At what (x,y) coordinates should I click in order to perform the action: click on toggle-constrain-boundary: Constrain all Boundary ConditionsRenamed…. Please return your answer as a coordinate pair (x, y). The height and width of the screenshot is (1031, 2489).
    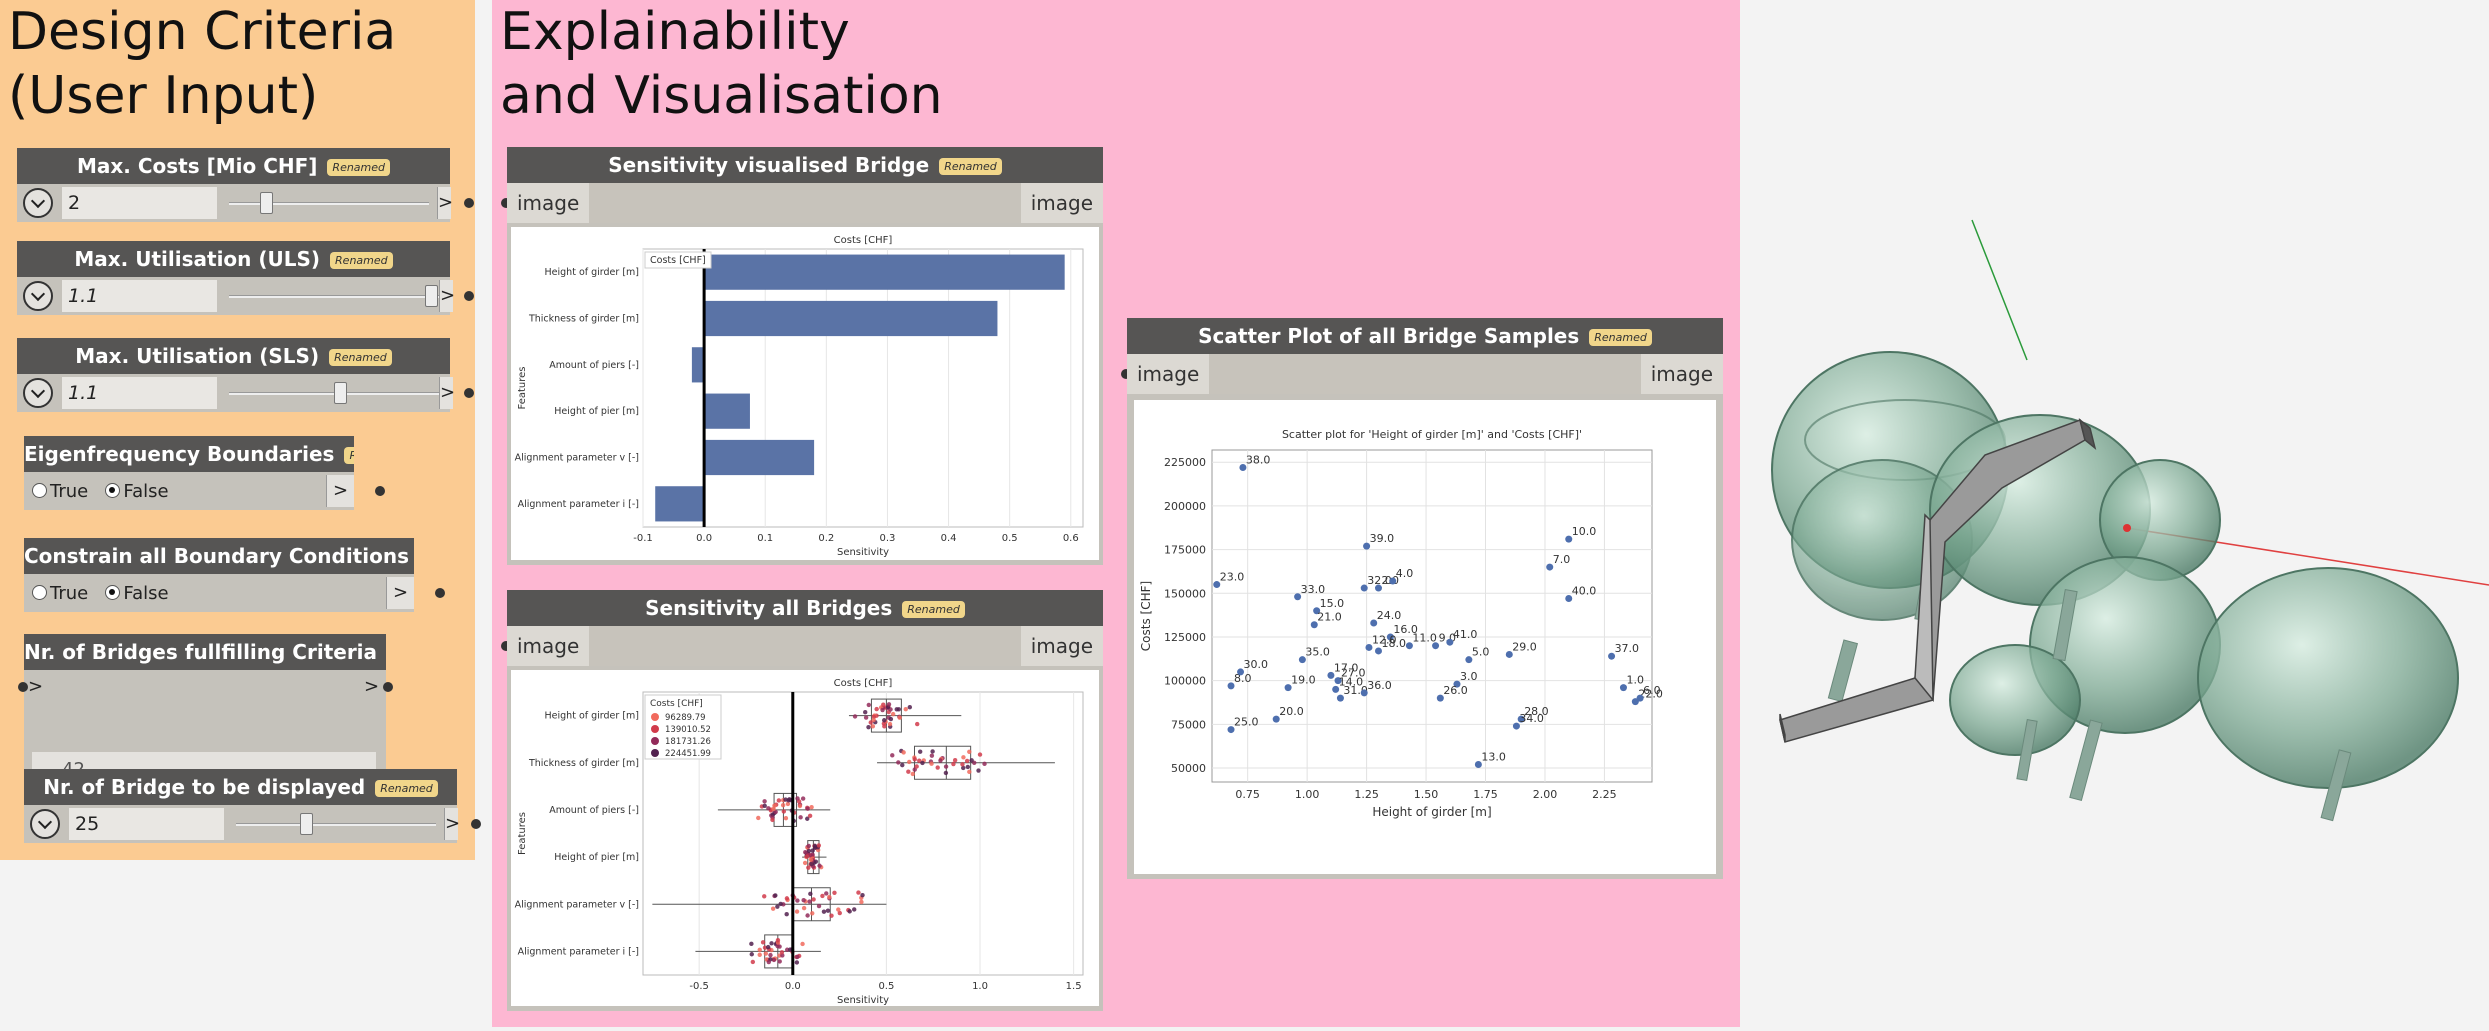
    Looking at the image, I should click on (234, 575).